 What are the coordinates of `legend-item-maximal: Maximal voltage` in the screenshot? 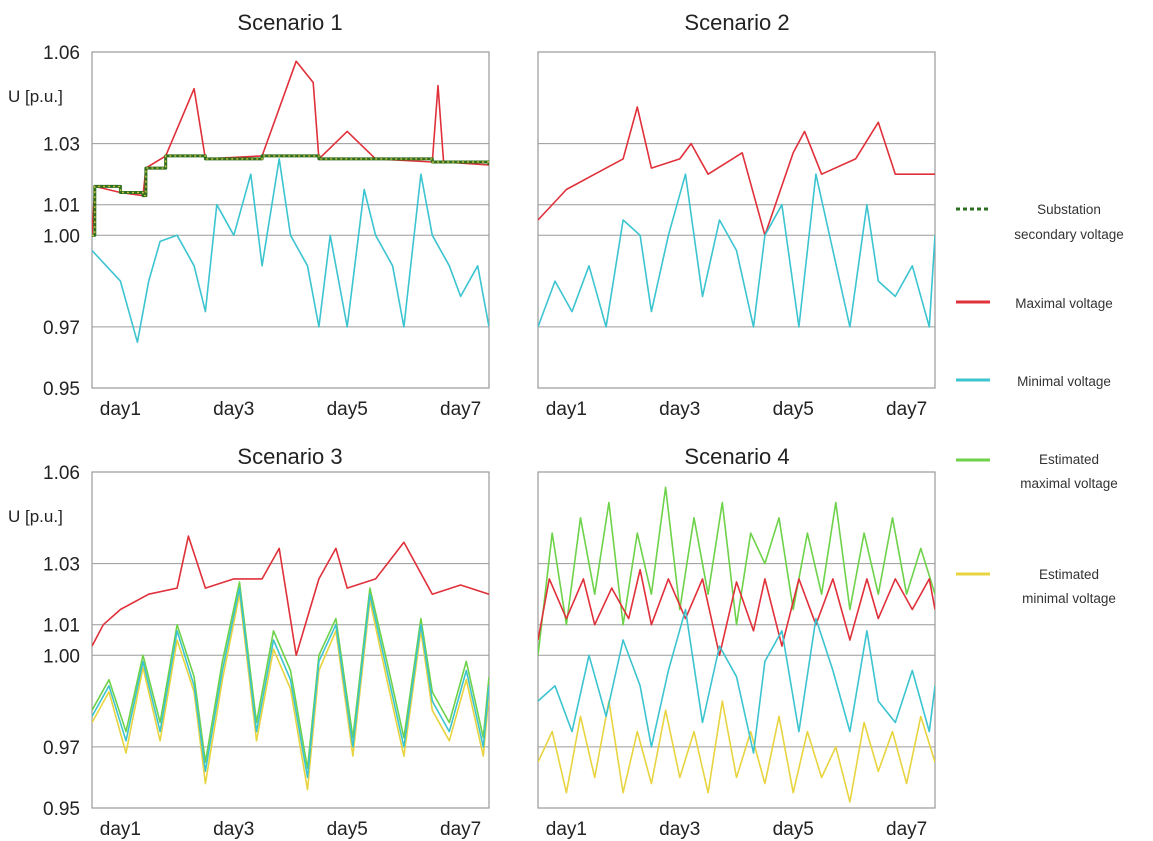 It's located at (1034, 303).